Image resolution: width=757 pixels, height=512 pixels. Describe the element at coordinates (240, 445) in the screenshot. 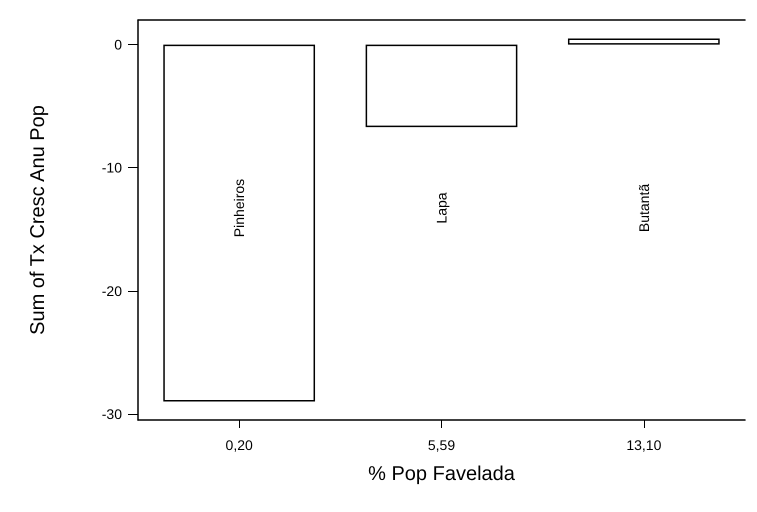

I see `x-tick-label: 0,20` at that location.